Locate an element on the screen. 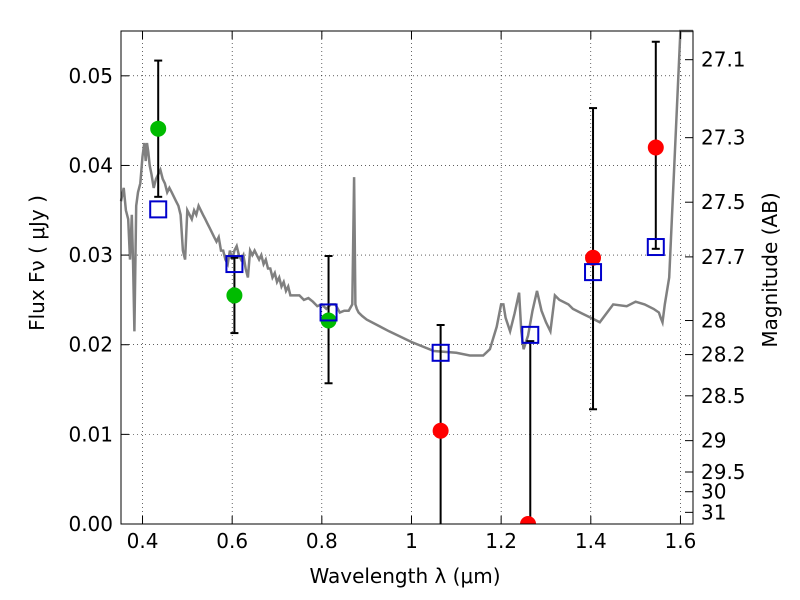 Image resolution: width=800 pixels, height=600 pixels. x-tick-label: 1.4 is located at coordinates (591, 541).